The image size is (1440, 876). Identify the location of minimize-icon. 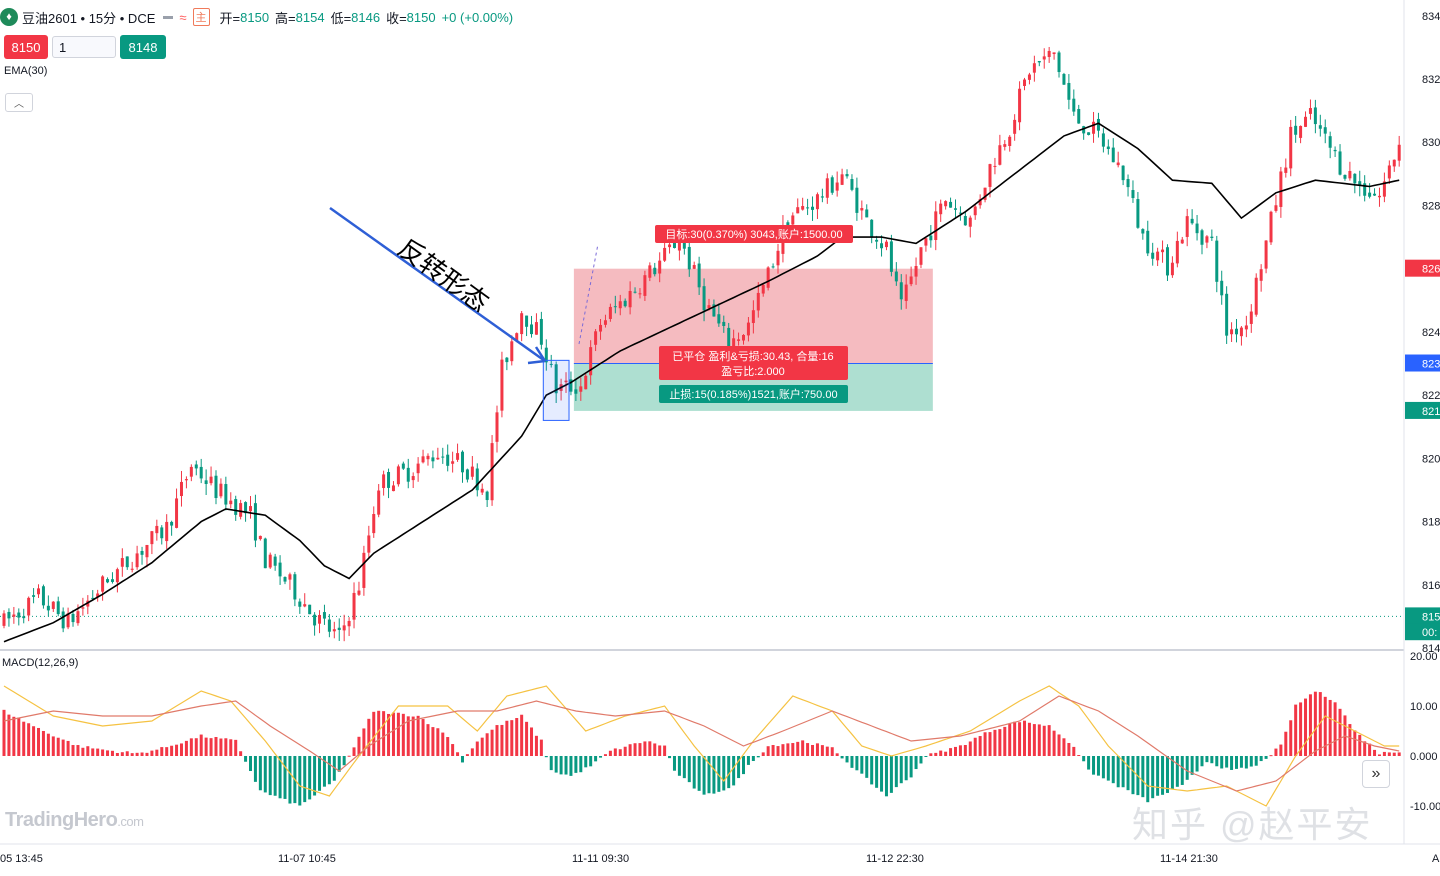
(168, 17).